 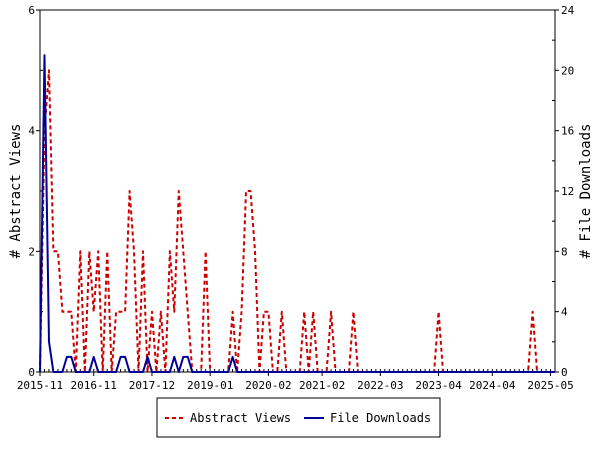 I want to click on legend: Abstract Views File Downloads, so click(x=298, y=417).